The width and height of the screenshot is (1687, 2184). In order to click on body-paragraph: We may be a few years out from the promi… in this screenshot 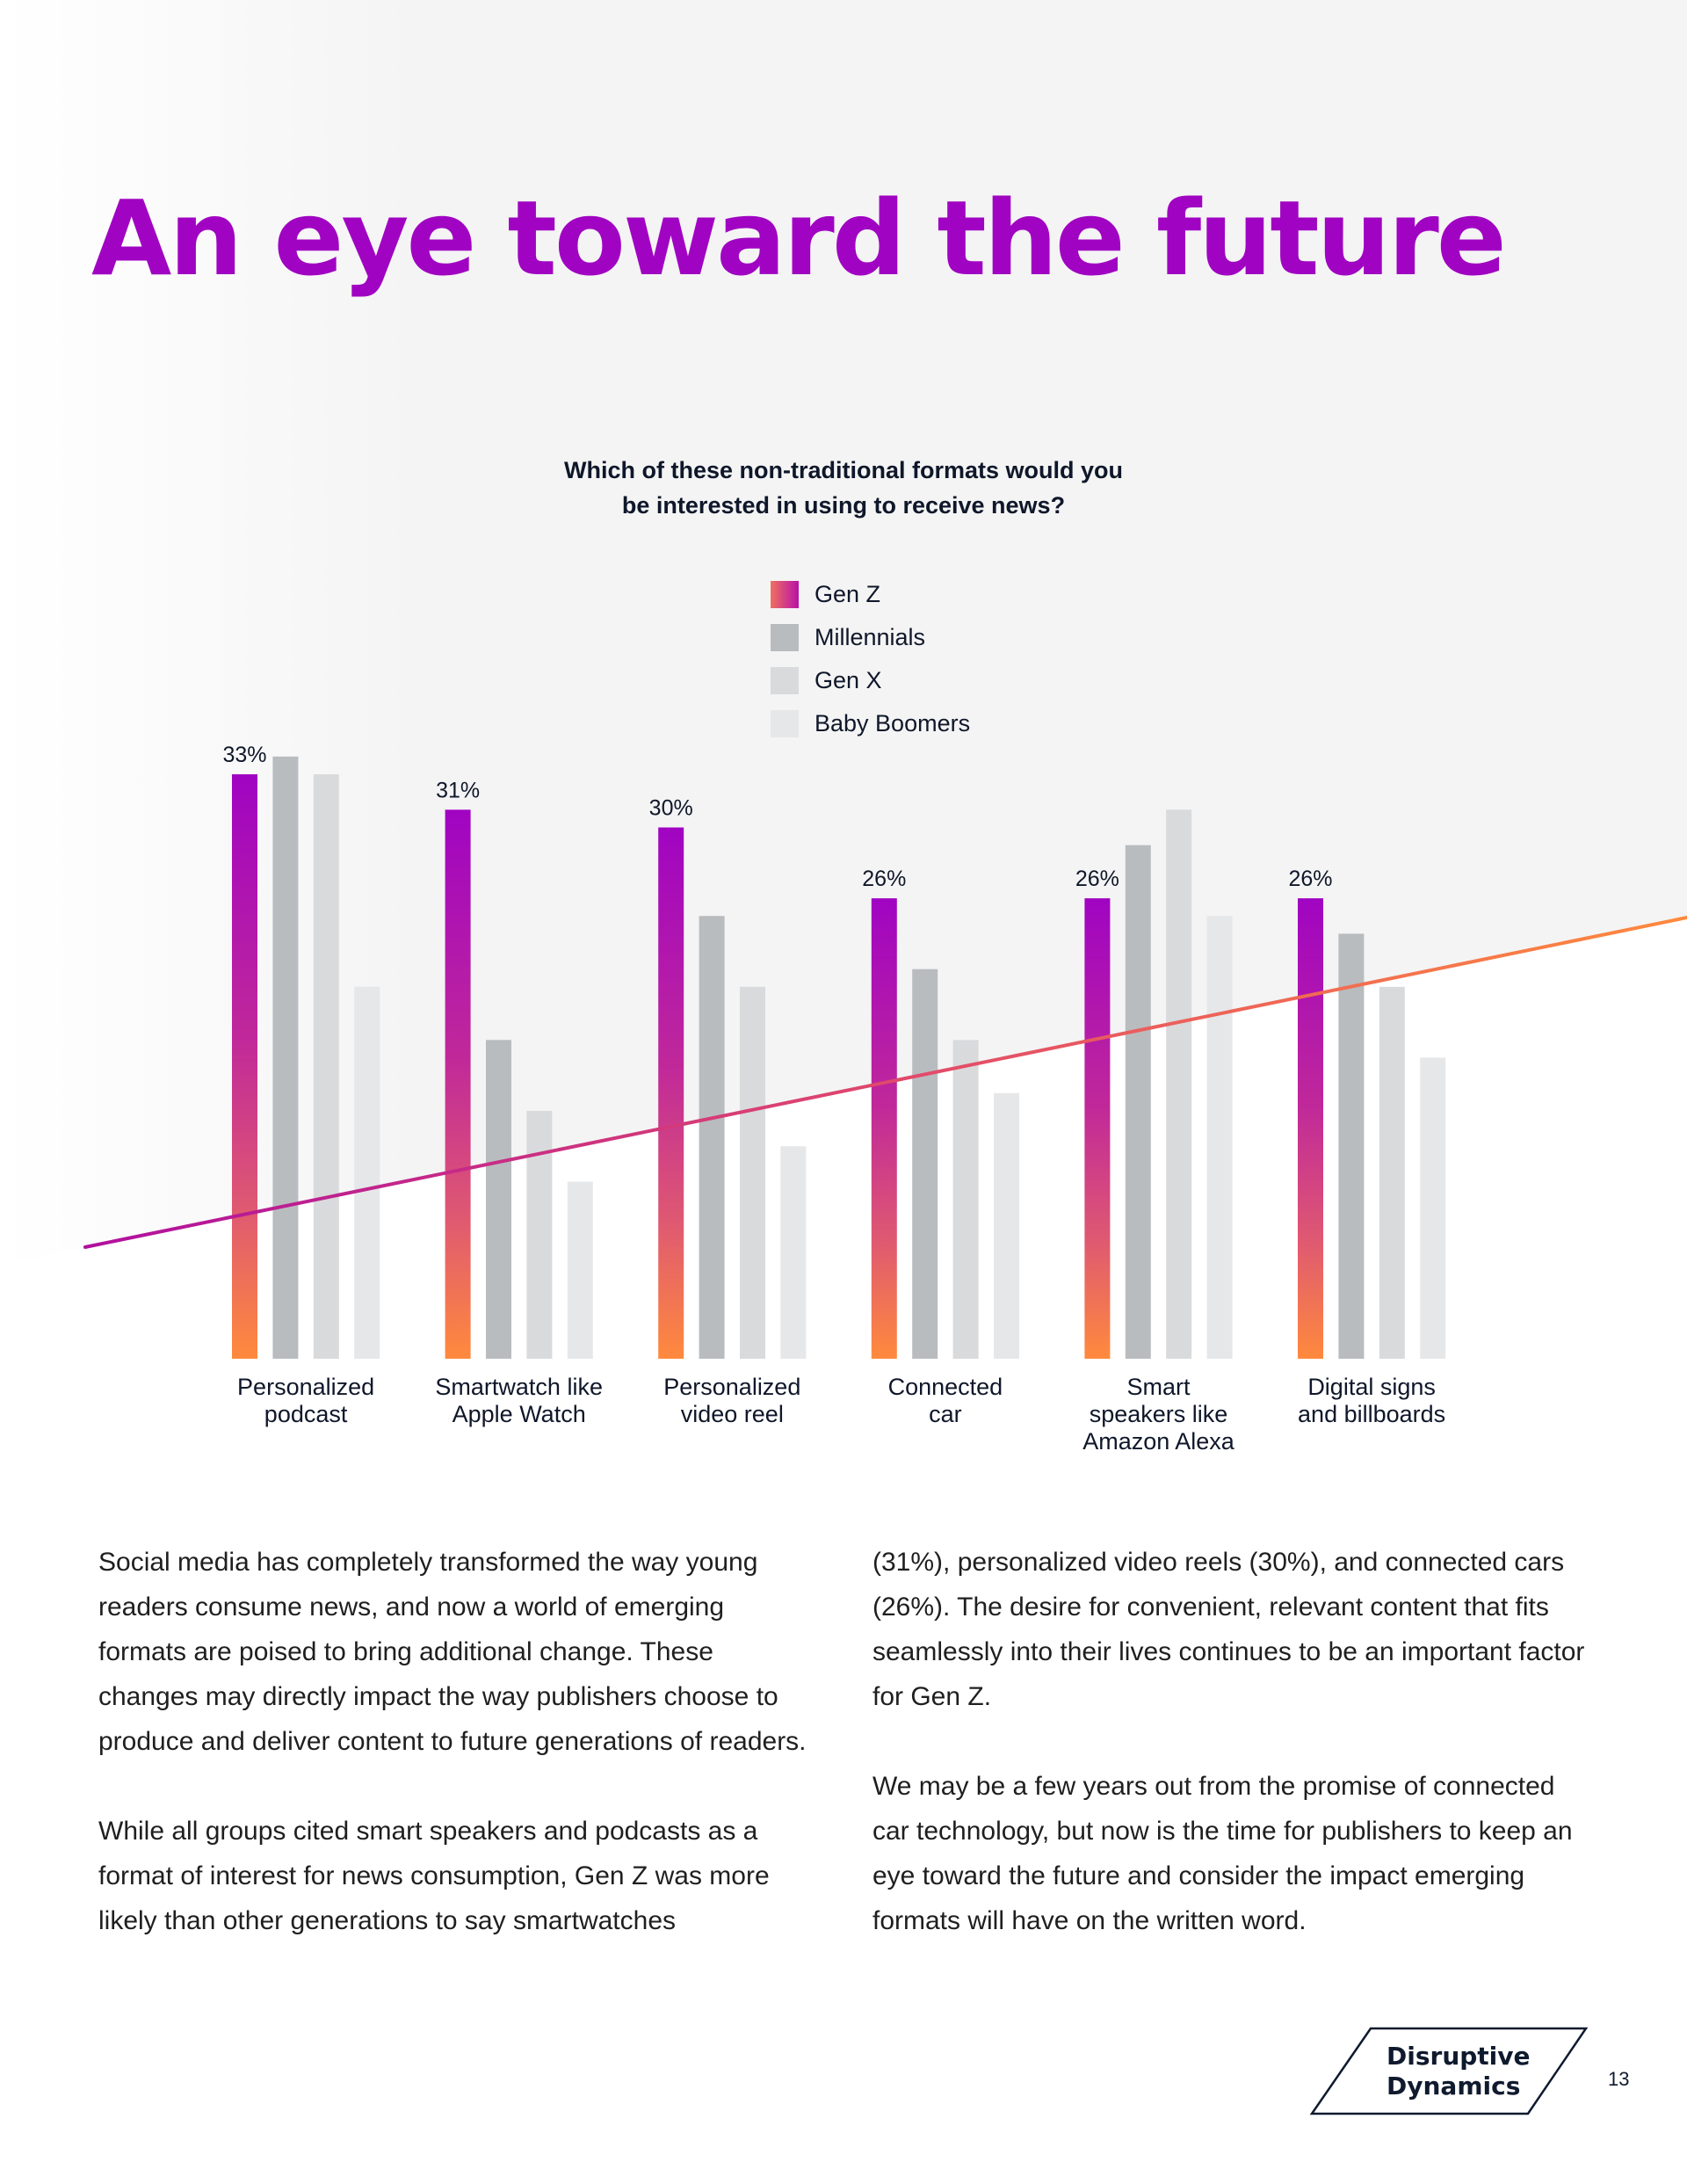, I will do `click(1222, 1853)`.